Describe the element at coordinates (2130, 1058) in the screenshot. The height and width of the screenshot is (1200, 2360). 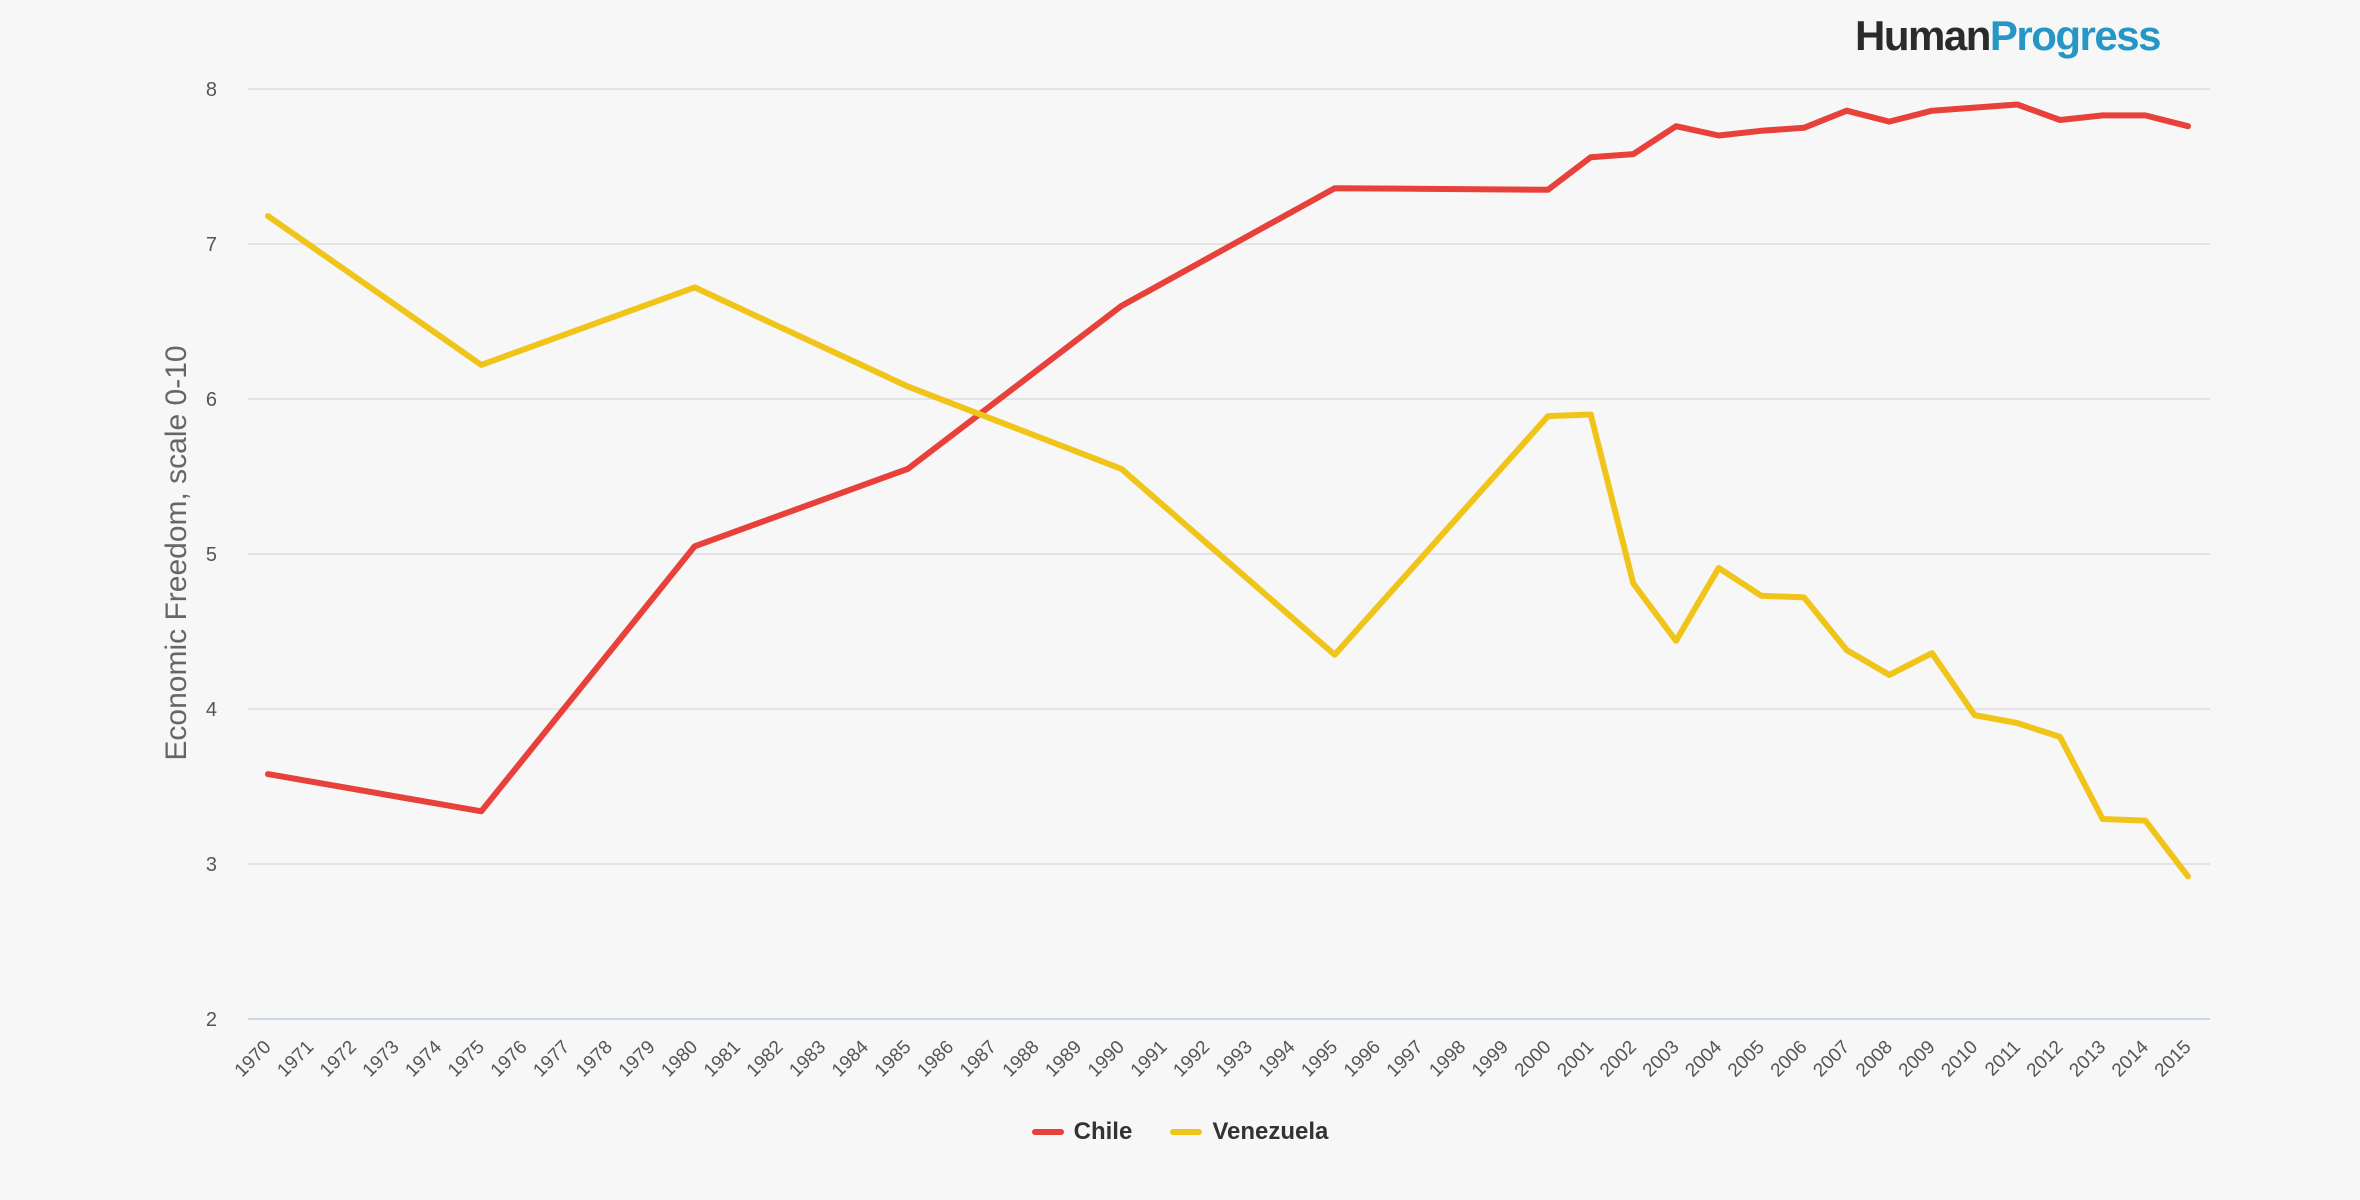
I see `x-tick-label: 2014` at that location.